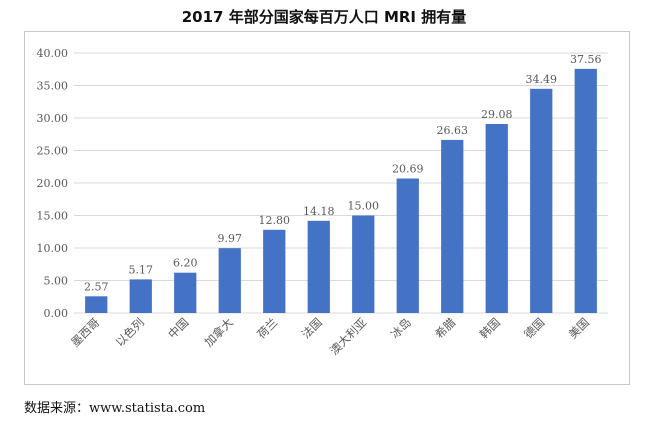 The height and width of the screenshot is (427, 648). I want to click on x-tick-label: 希腊, so click(445, 328).